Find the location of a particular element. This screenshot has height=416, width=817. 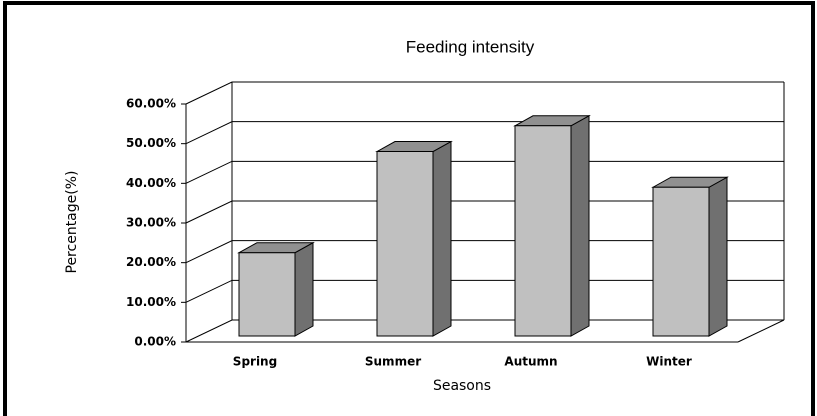

y-tick-label: 20.00% is located at coordinates (151, 262).